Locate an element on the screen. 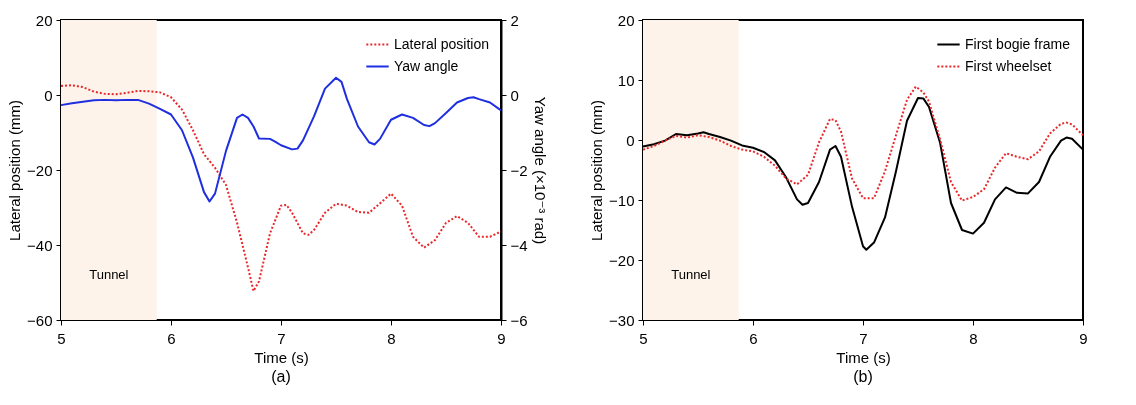 The height and width of the screenshot is (405, 1136). y2-tick-label: −2 is located at coordinates (519, 170).